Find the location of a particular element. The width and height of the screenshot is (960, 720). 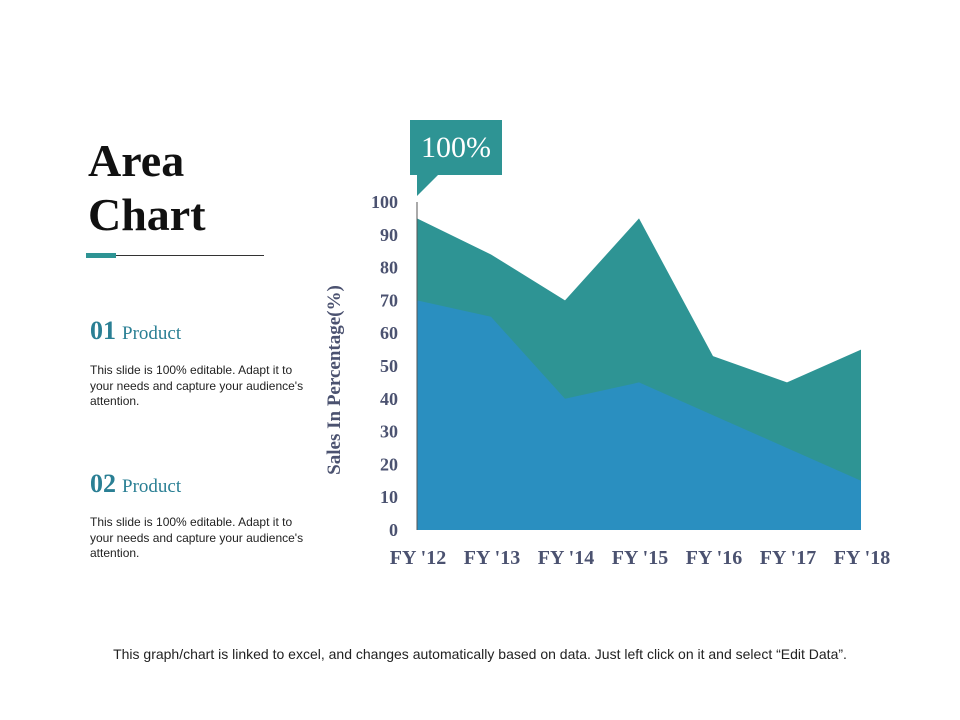

y-tick-label: 100 is located at coordinates (384, 202).